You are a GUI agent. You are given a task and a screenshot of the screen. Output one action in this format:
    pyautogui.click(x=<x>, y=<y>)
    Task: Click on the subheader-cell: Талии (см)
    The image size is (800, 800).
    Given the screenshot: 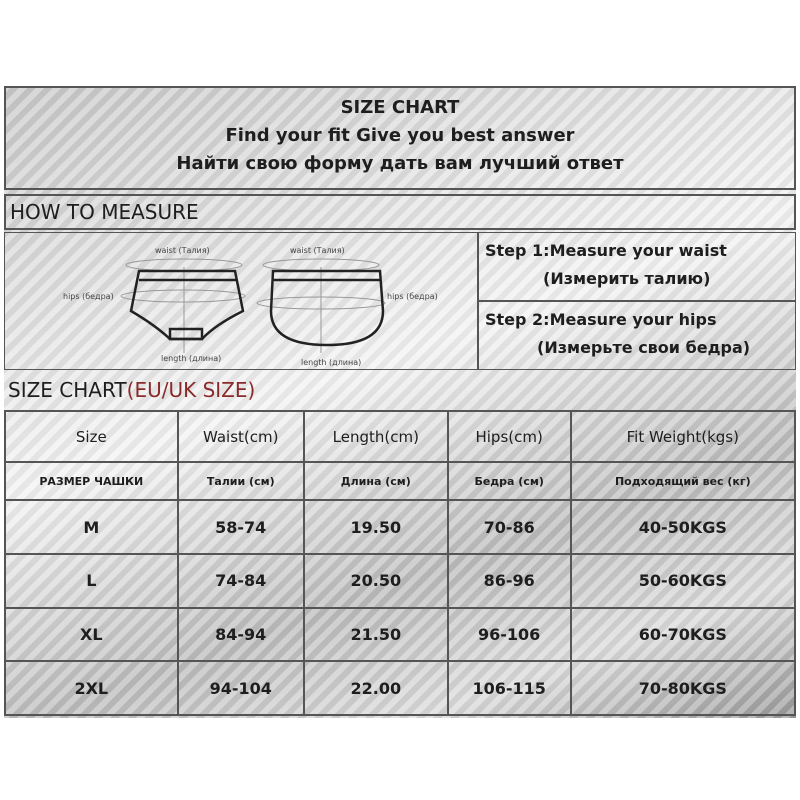 What is the action you would take?
    pyautogui.click(x=240, y=481)
    